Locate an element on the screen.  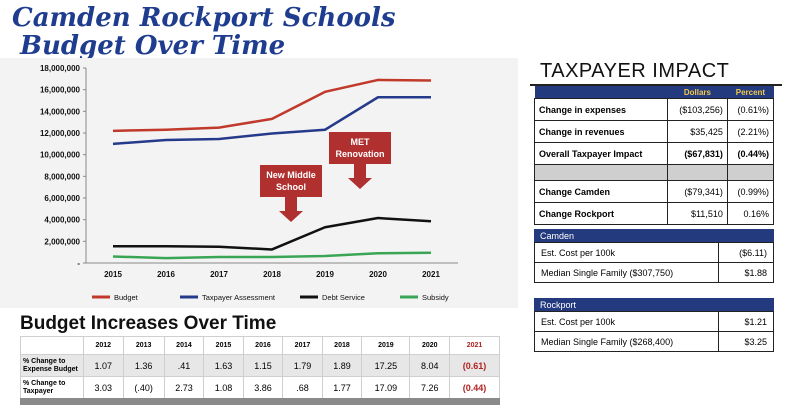
table-cell: 1.07 is located at coordinates (103, 365).